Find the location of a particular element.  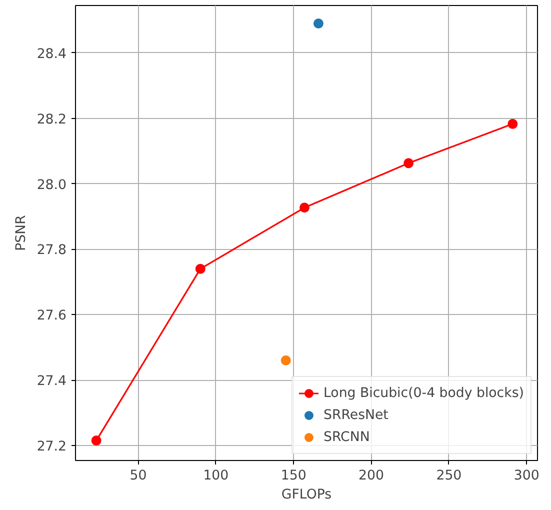

x-tick-label: 50 is located at coordinates (138, 476).